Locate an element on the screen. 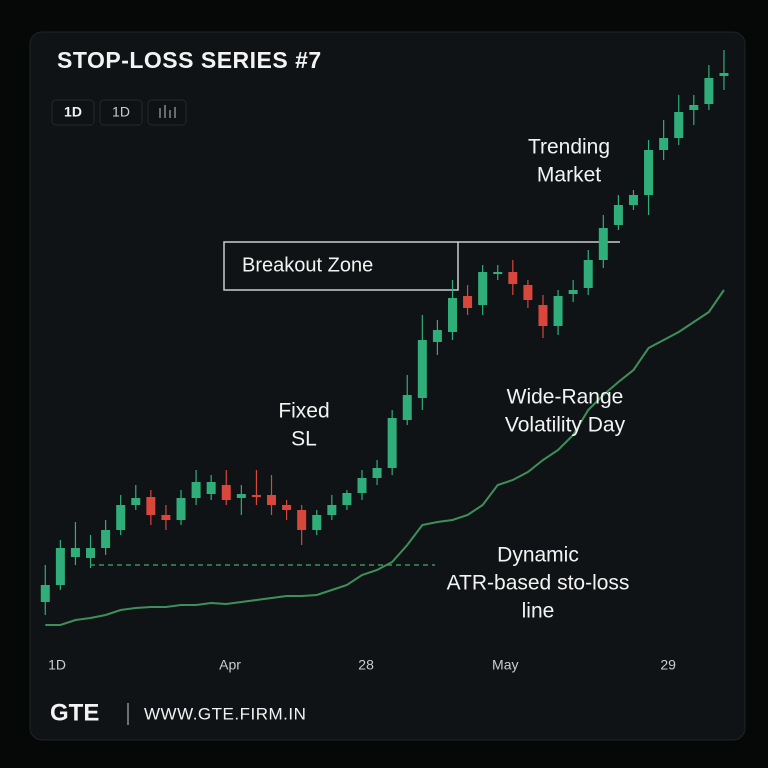  annotation: Fixed is located at coordinates (303, 411).